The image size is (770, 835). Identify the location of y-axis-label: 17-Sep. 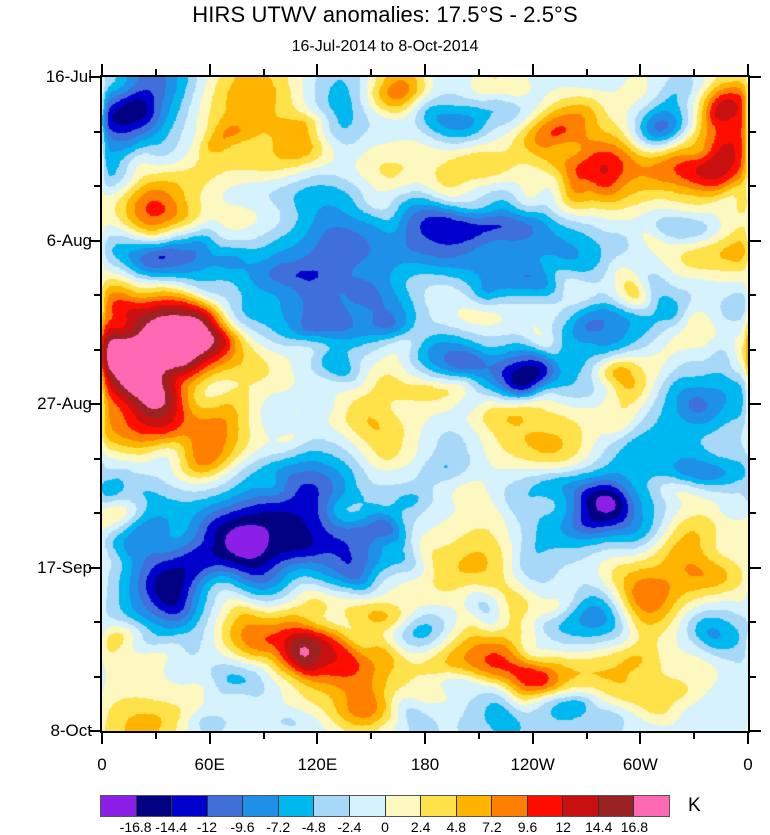
(64, 567).